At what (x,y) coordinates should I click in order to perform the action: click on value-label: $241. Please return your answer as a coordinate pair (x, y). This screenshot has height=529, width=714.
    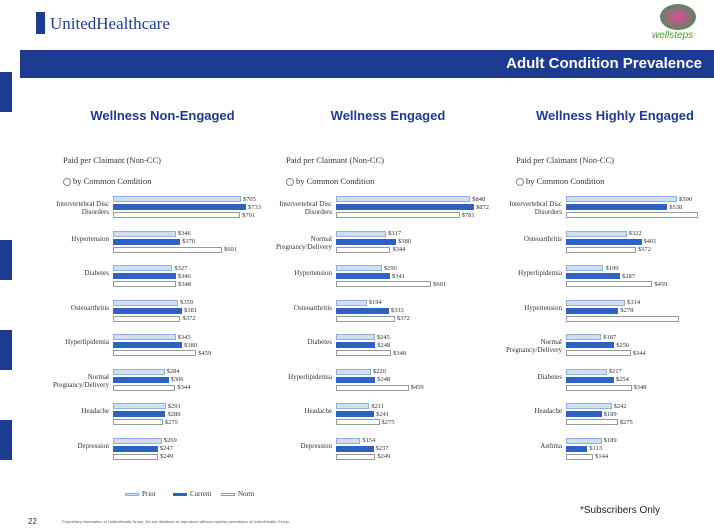
    Looking at the image, I should click on (383, 414).